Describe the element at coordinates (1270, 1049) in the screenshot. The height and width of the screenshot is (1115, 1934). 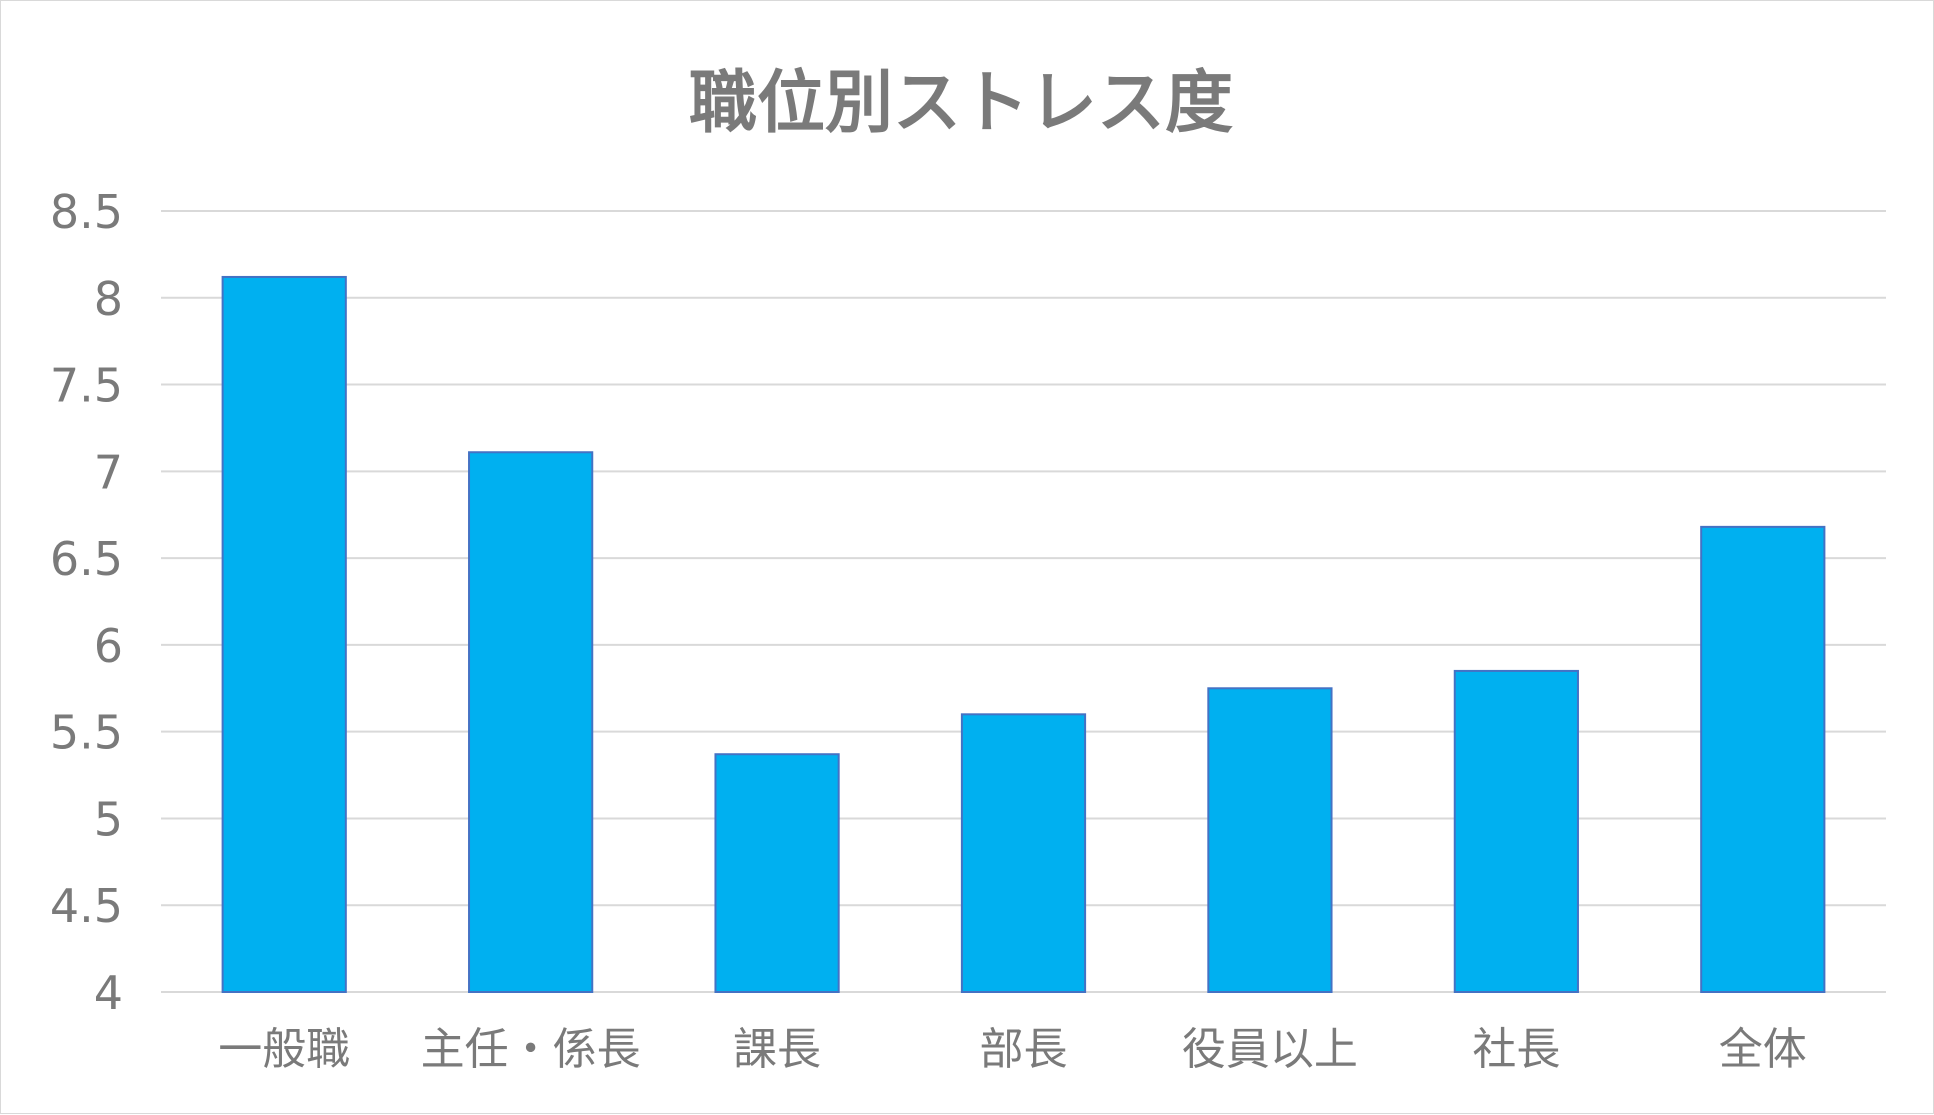
I see `x-tick-label: 役員以上` at that location.